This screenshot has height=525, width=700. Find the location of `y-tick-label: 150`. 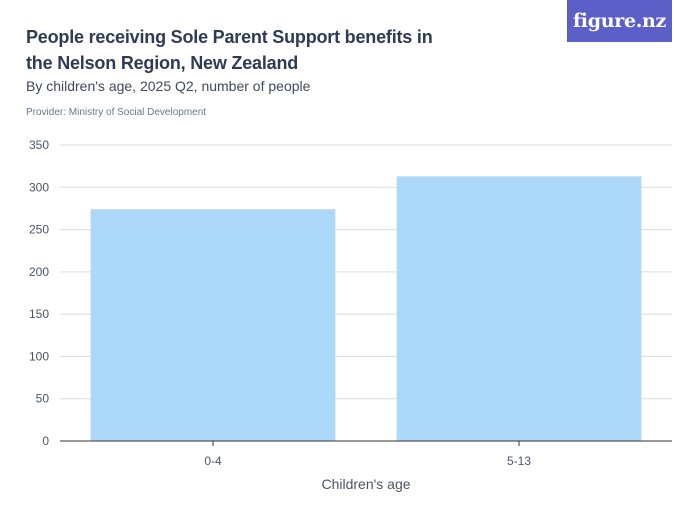

y-tick-label: 150 is located at coordinates (39, 314).